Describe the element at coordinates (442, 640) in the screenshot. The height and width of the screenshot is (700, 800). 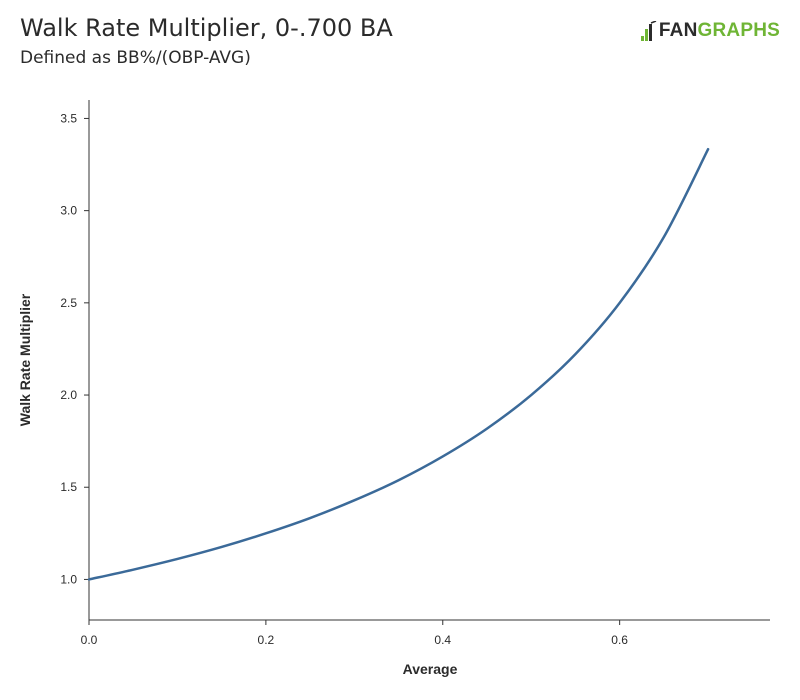
I see `x-tick-label: 0.4` at that location.